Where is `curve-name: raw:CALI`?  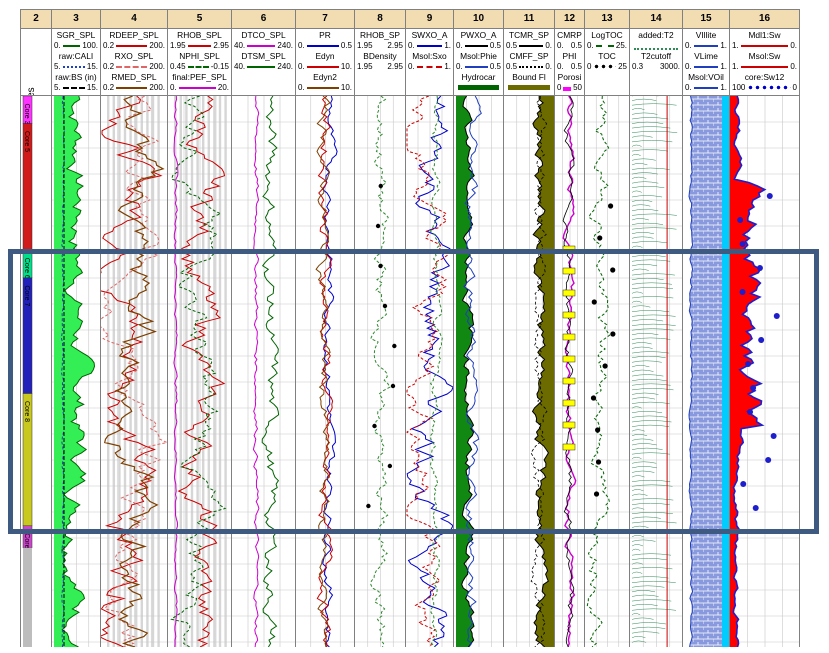 curve-name: raw:CALI is located at coordinates (76, 56).